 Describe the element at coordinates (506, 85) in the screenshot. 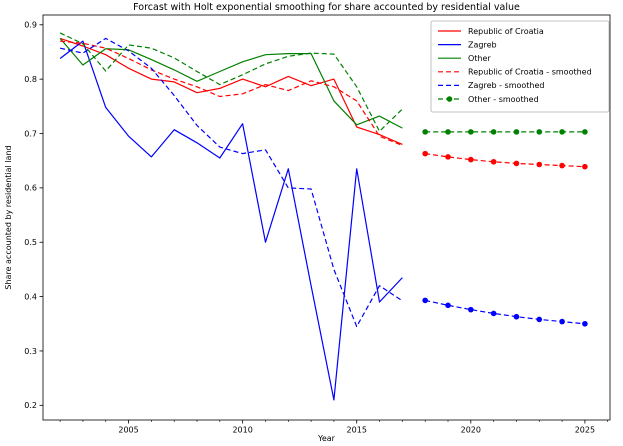

I see `legend-label: Zagreb - smoothed` at that location.